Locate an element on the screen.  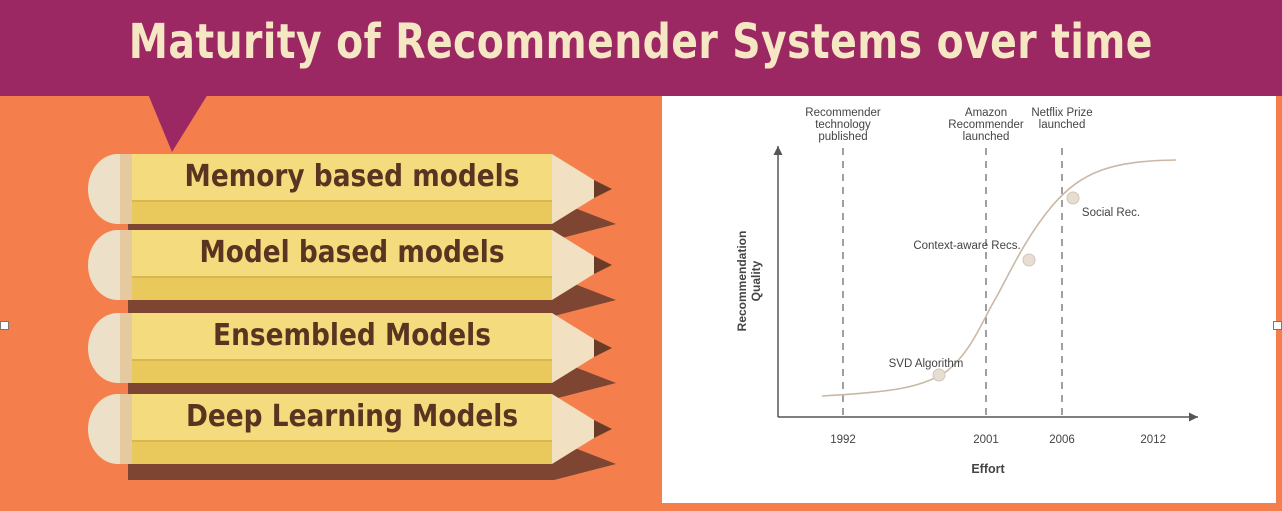
pencil-1: Memory based models is located at coordinates (353, 197).